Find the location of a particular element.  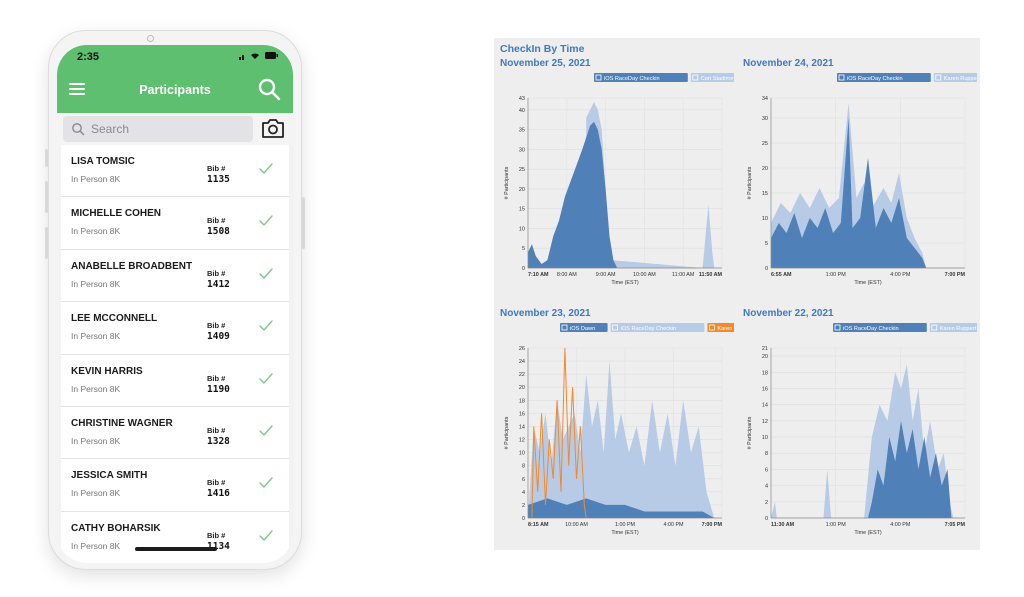

participant-name: LISA TOMSIC is located at coordinates (103, 161).